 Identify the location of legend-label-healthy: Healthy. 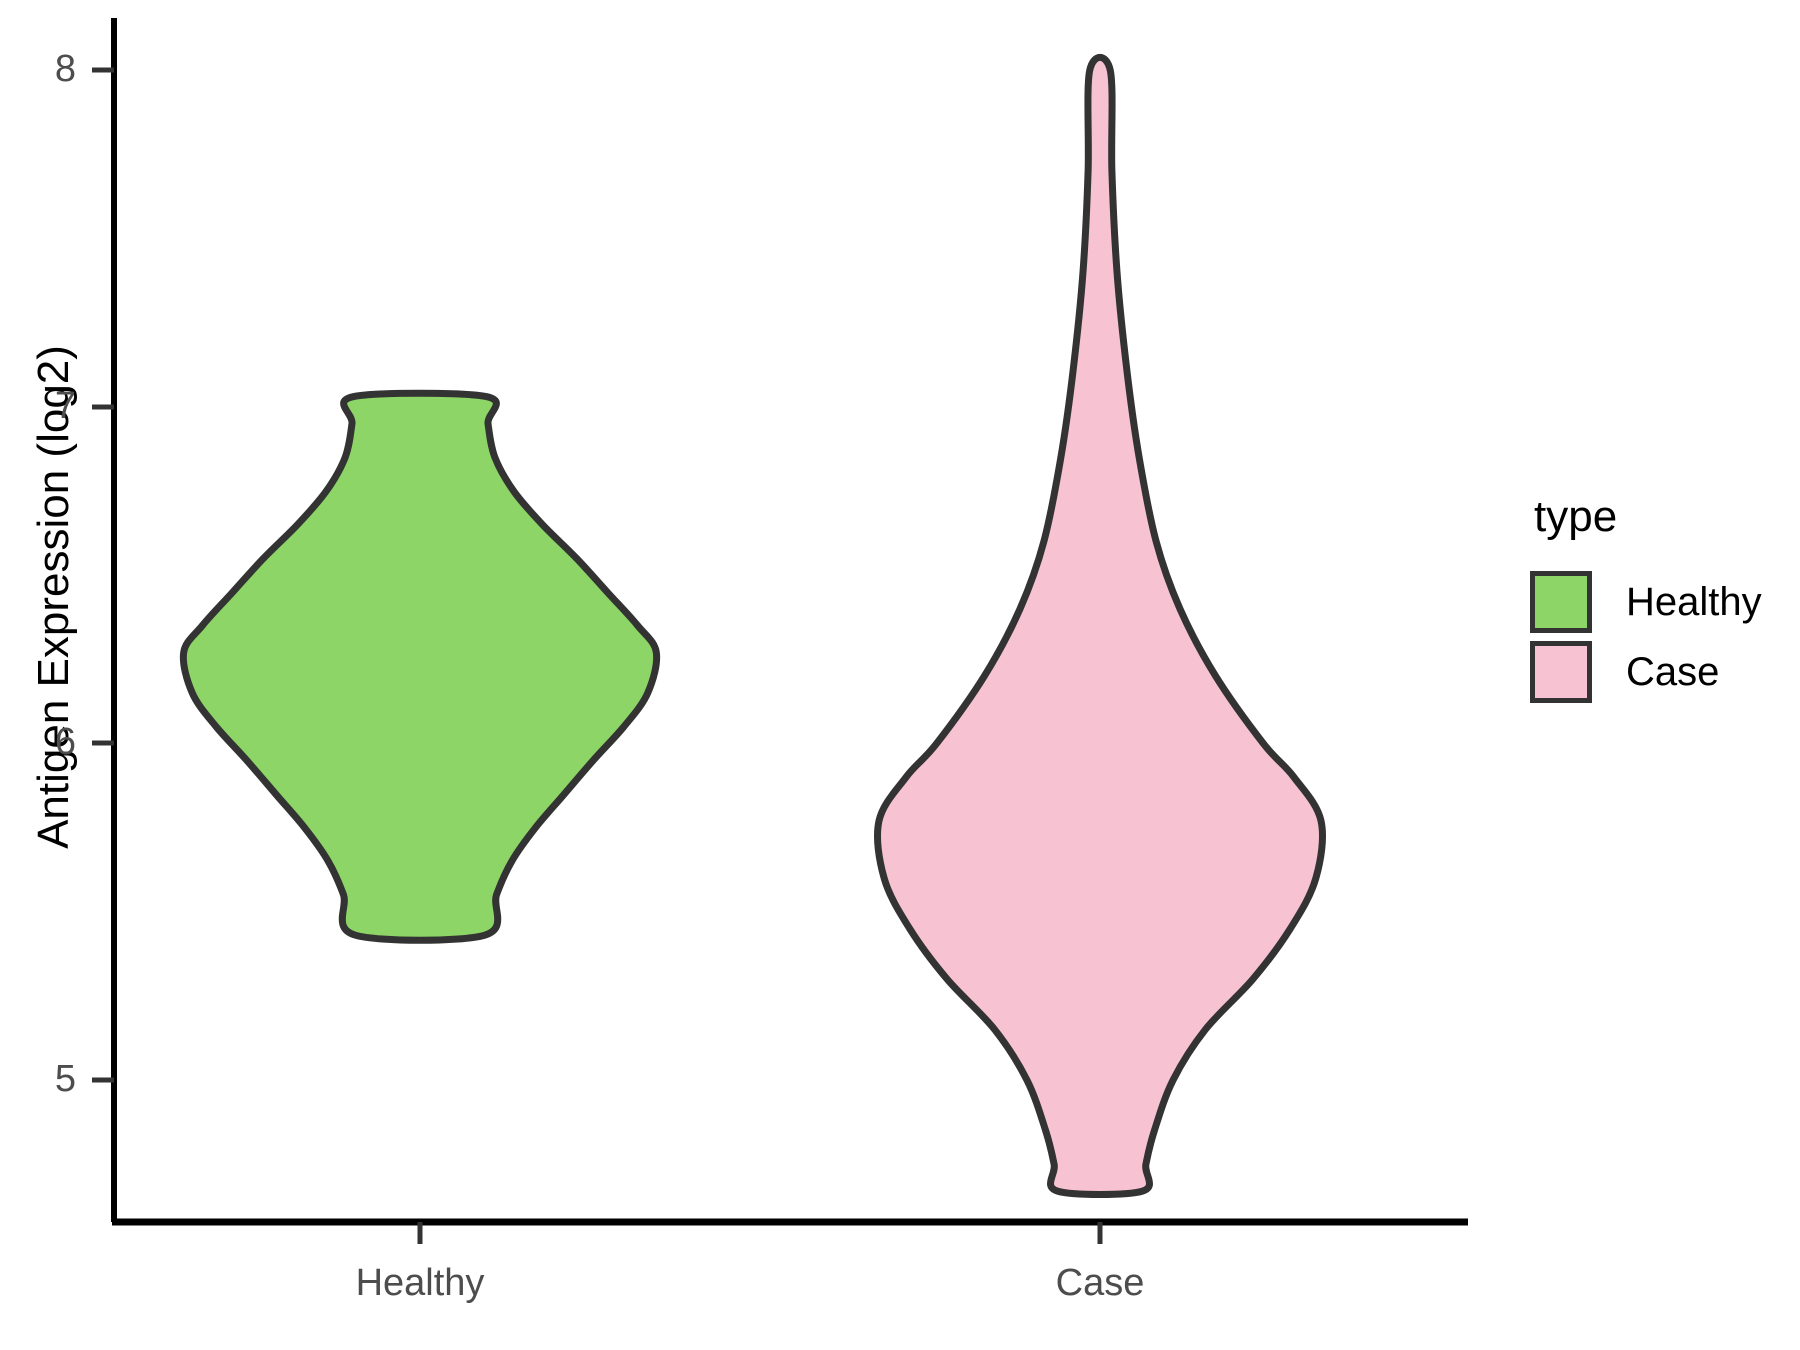
(1694, 602).